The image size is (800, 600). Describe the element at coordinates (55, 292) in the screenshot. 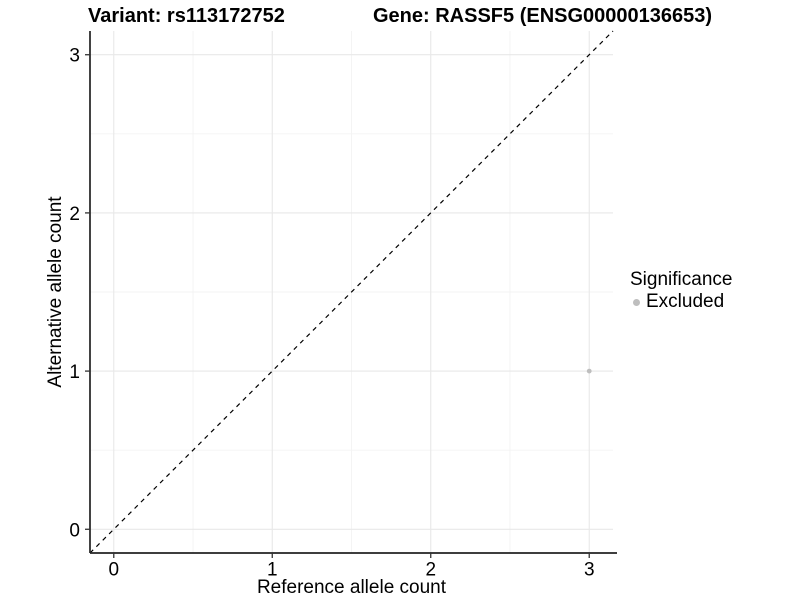

I see `y-axis-label: Alternative allele count` at that location.